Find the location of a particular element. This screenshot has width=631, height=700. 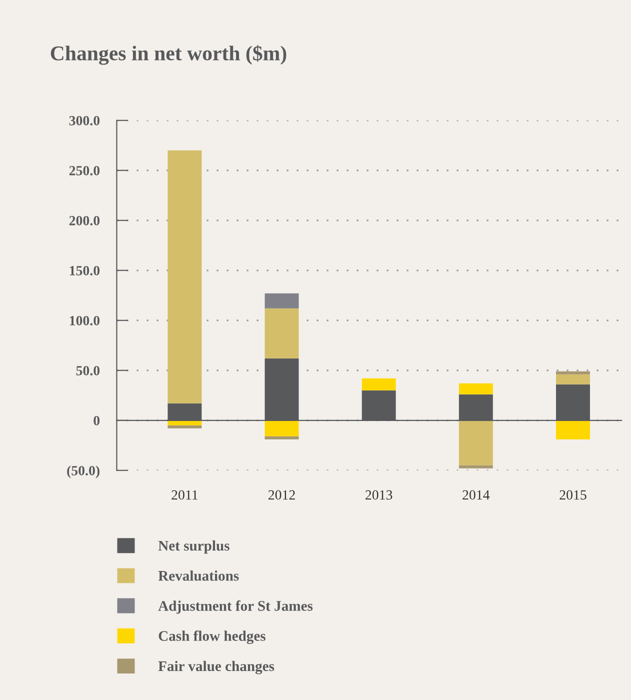

y-tick-label: 200.0 is located at coordinates (84, 221).